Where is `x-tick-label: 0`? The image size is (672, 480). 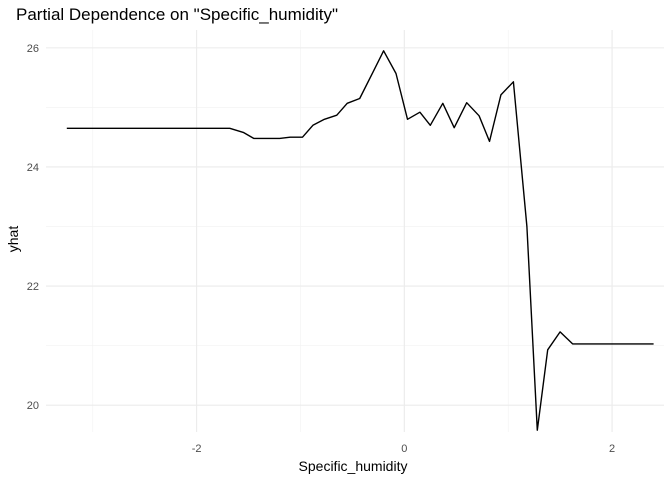
x-tick-label: 0 is located at coordinates (404, 449).